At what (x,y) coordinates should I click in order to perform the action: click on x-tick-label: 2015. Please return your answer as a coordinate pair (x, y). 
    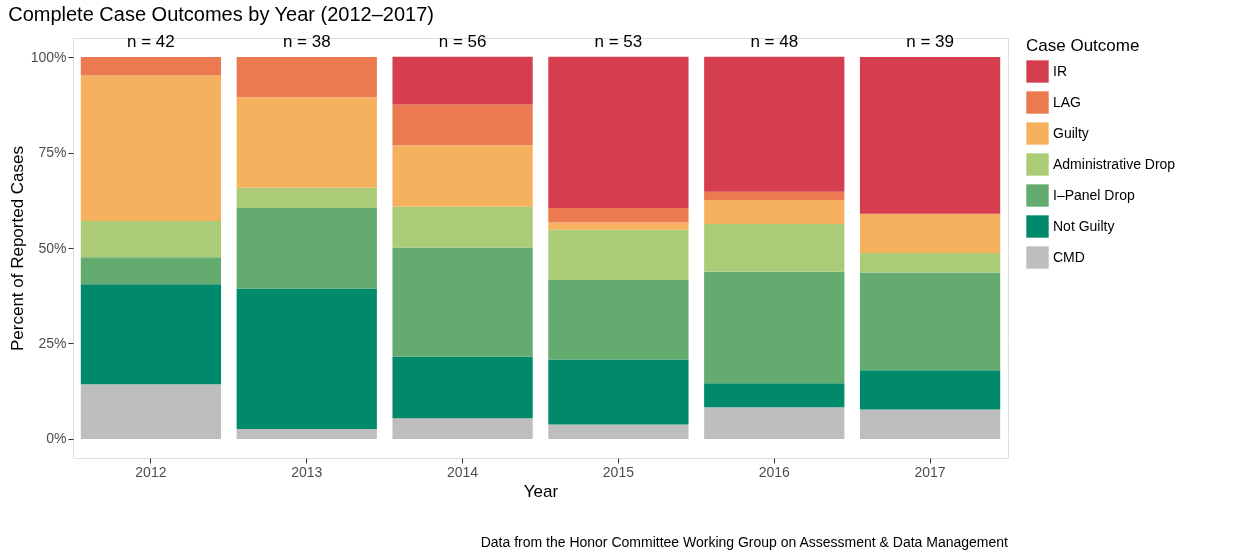
    Looking at the image, I should click on (618, 471).